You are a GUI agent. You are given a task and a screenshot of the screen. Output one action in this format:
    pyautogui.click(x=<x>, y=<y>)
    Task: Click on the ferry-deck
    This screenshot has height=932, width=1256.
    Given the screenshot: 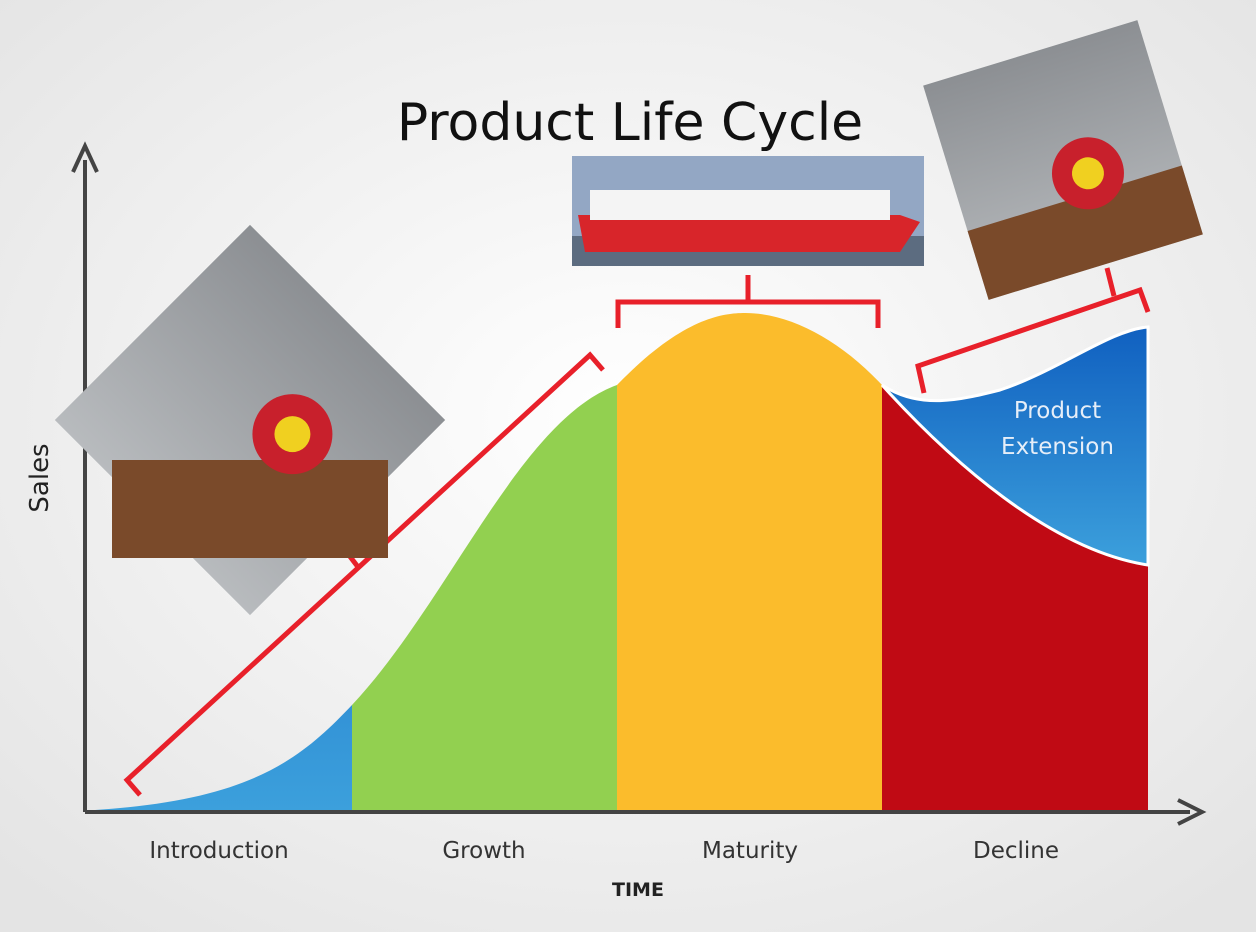 What is the action you would take?
    pyautogui.click(x=740, y=205)
    